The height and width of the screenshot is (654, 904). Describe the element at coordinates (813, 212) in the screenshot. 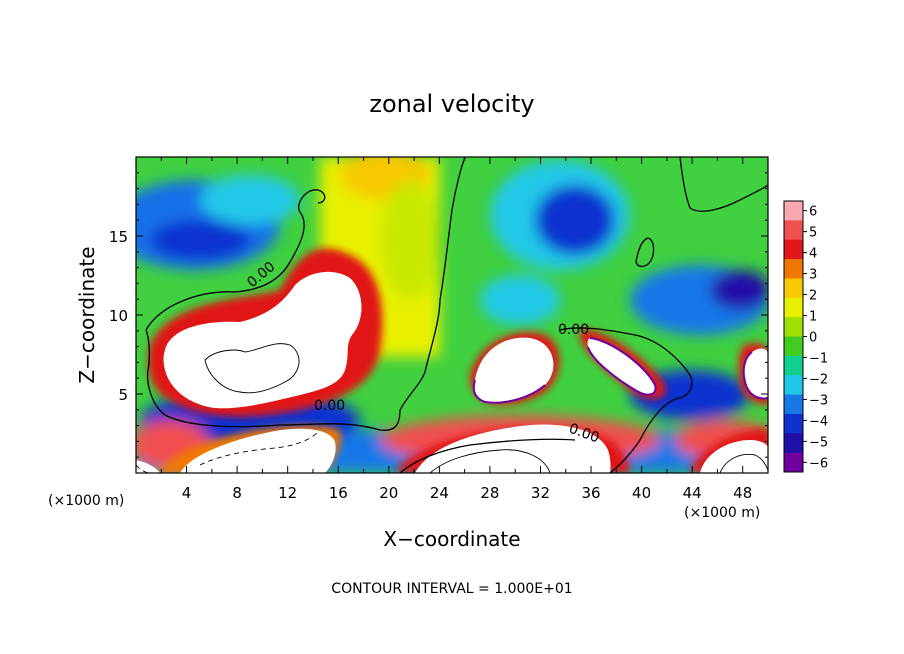

I see `colorbar-label: 6` at that location.